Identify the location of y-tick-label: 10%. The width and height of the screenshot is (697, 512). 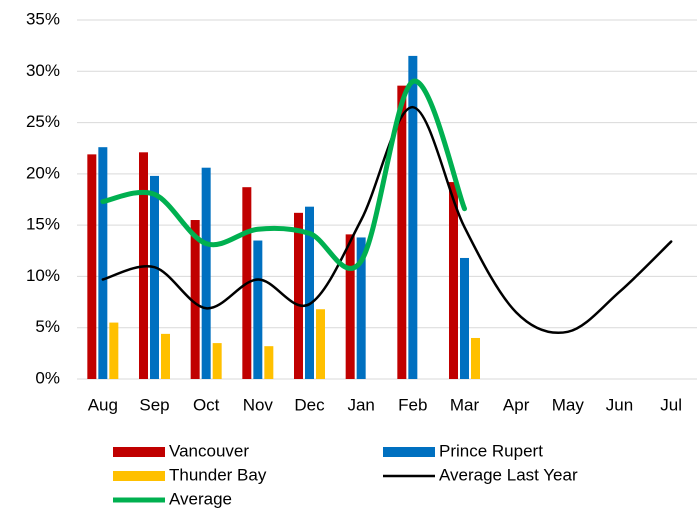
(43, 275).